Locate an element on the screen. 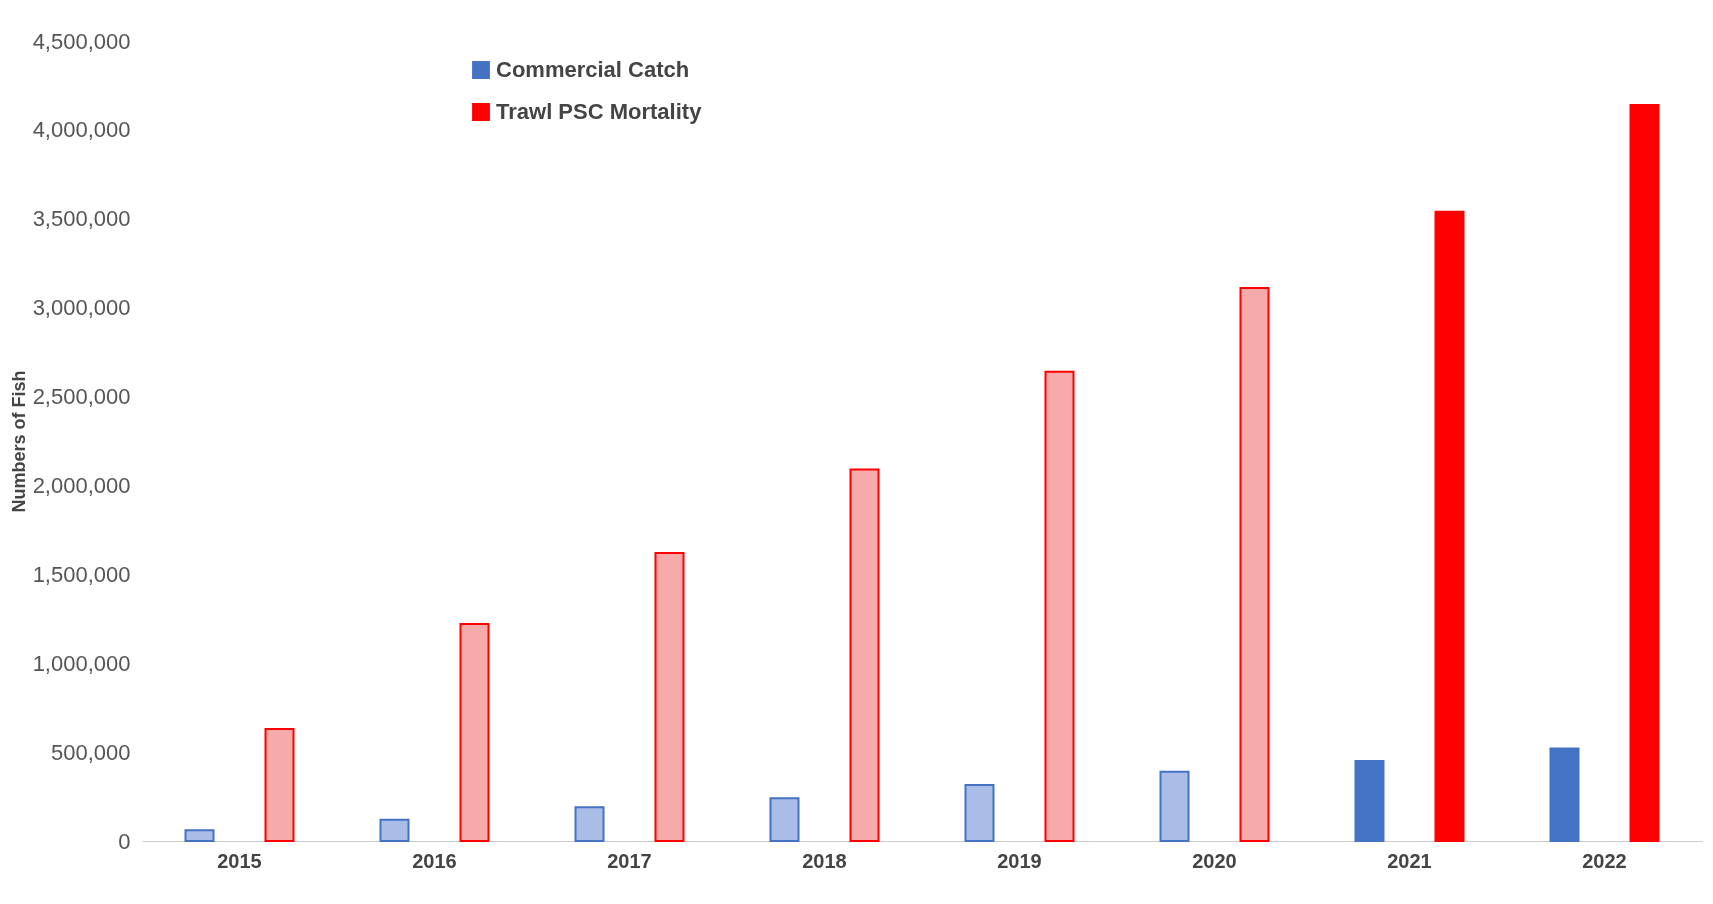 The width and height of the screenshot is (1713, 904). x-tick-label: 2019 is located at coordinates (1019, 860).